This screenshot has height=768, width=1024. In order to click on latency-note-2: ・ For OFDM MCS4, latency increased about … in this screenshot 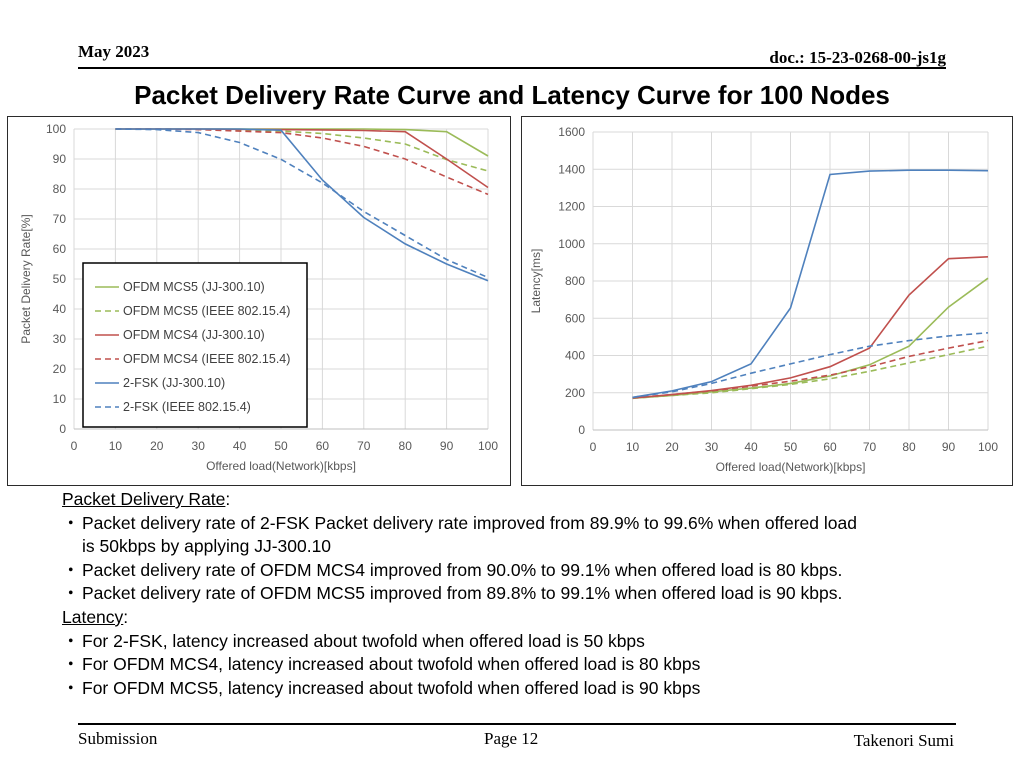, I will do `click(522, 665)`.